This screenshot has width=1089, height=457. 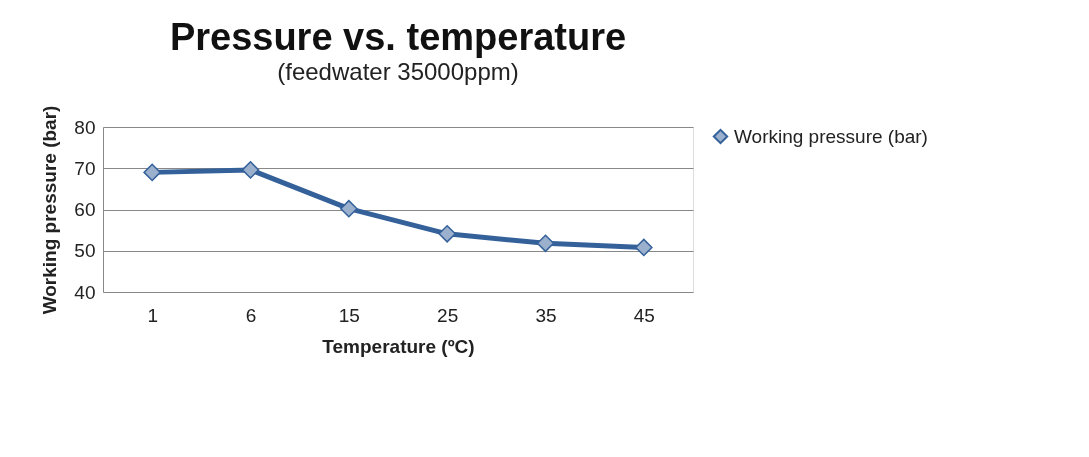 I want to click on y-axis-title: Working pressure (bar), so click(x=50, y=210).